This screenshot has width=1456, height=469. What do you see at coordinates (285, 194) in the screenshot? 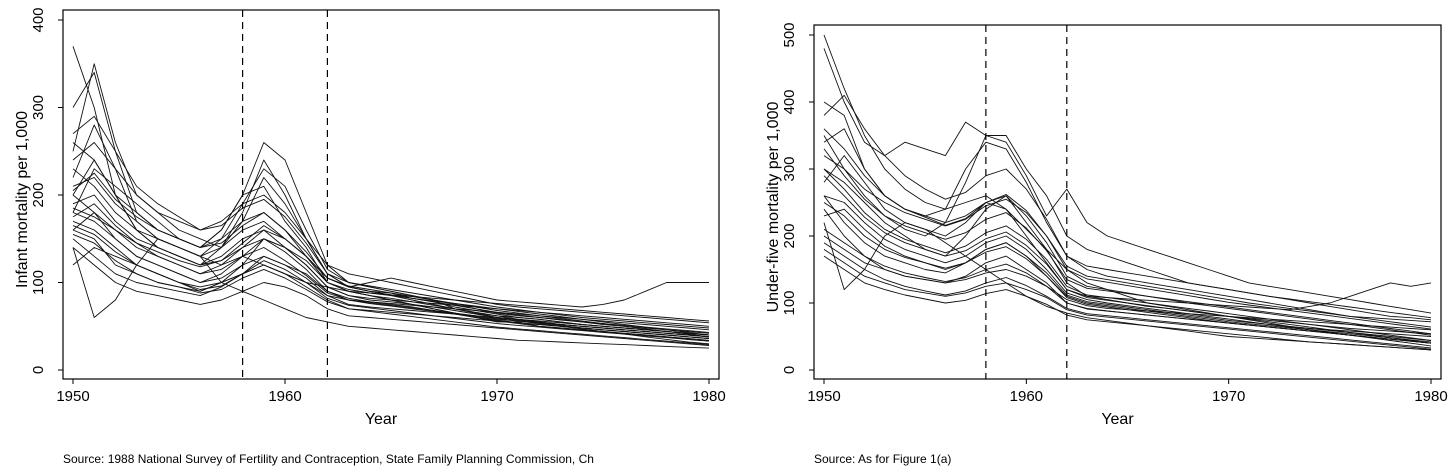
I see `reference-lines-a` at bounding box center [285, 194].